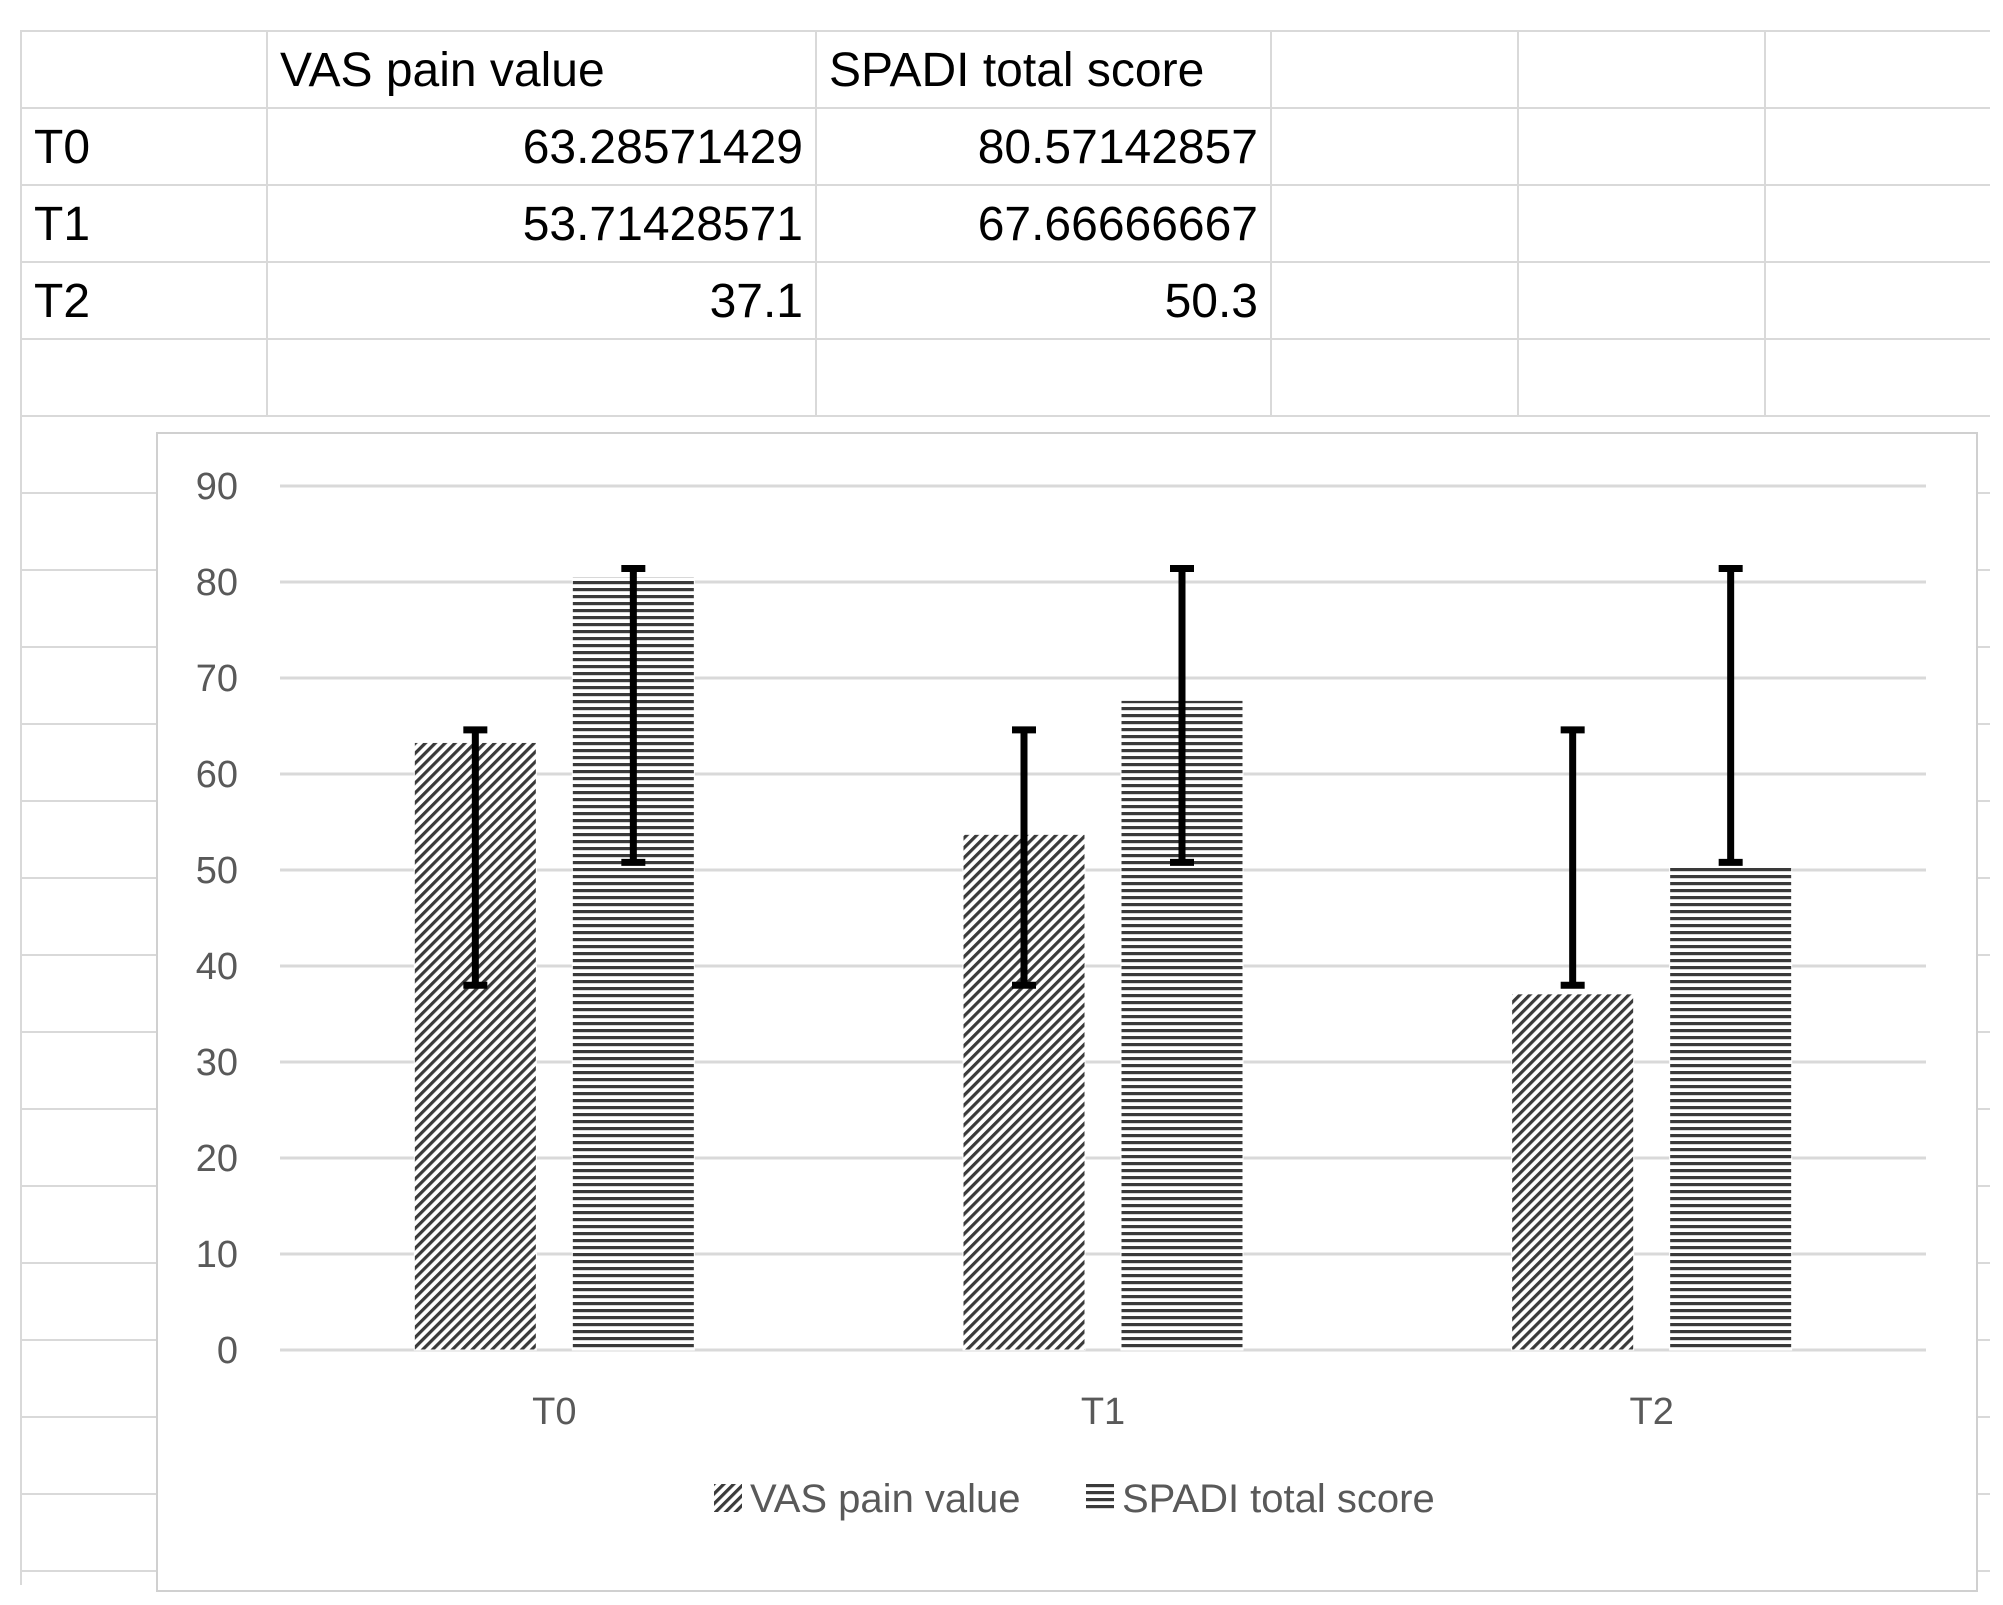  I want to click on cell-vas-t1: 53.71428571, so click(662, 224).